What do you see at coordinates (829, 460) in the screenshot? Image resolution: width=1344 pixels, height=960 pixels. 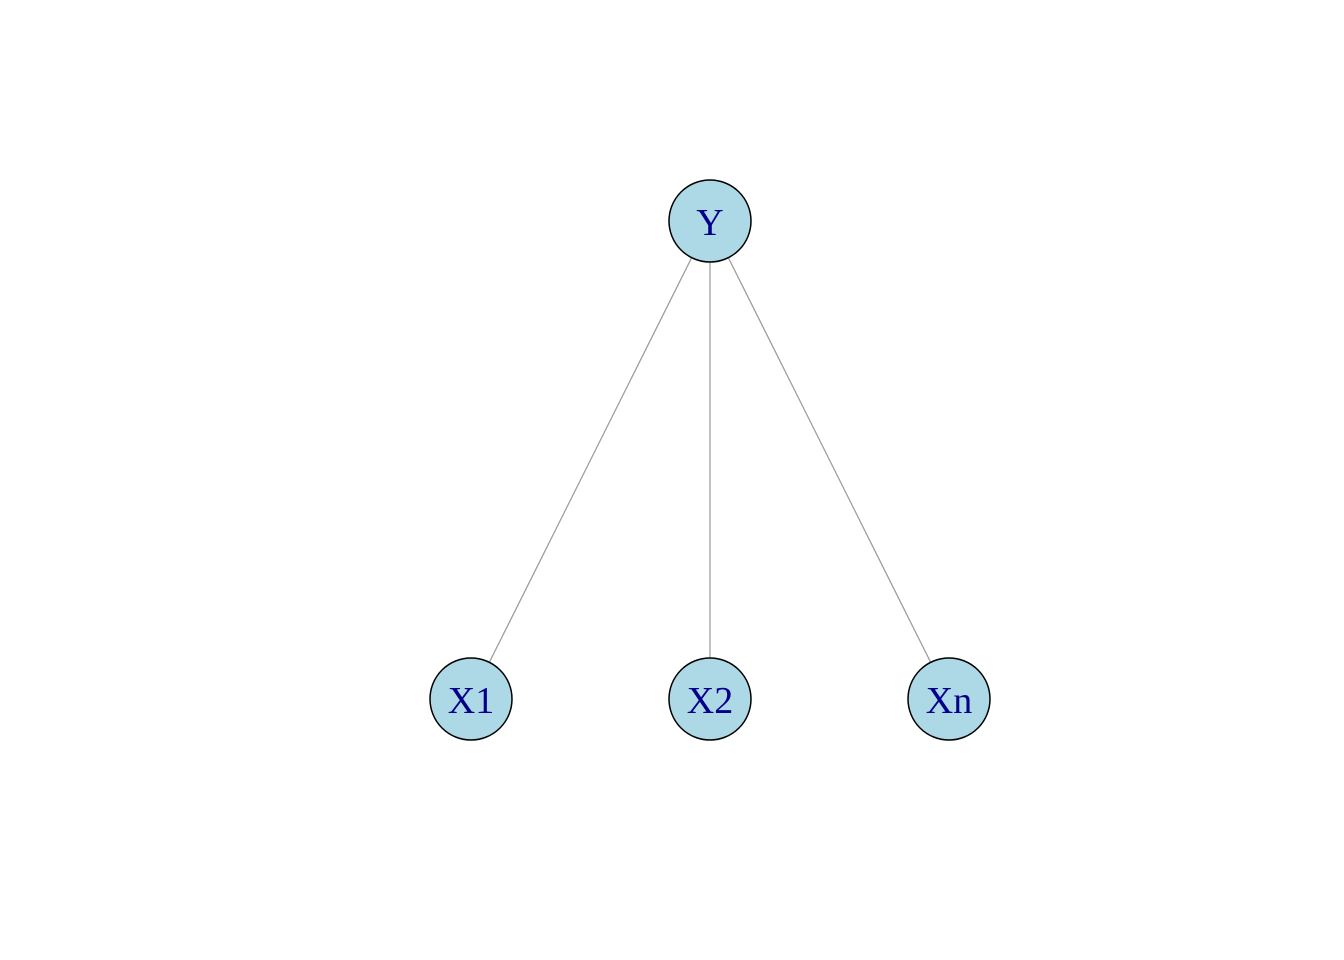 I see `edge-y-xn` at bounding box center [829, 460].